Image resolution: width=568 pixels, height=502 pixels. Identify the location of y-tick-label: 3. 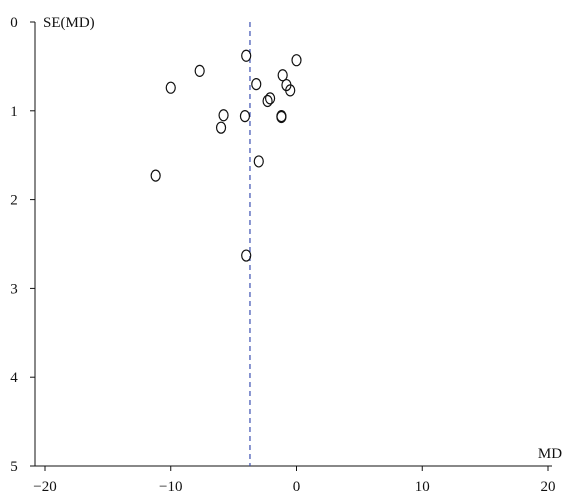
(14, 289).